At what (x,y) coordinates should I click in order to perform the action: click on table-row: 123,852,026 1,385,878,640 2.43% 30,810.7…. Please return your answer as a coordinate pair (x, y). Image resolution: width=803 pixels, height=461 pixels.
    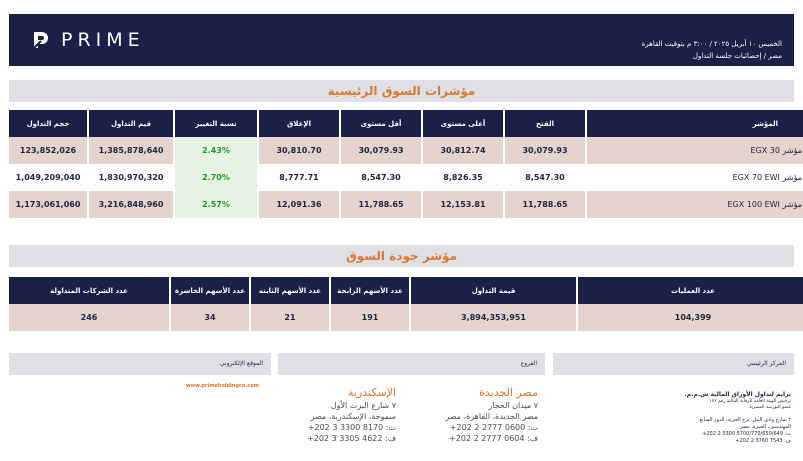
    Looking at the image, I should click on (406, 150).